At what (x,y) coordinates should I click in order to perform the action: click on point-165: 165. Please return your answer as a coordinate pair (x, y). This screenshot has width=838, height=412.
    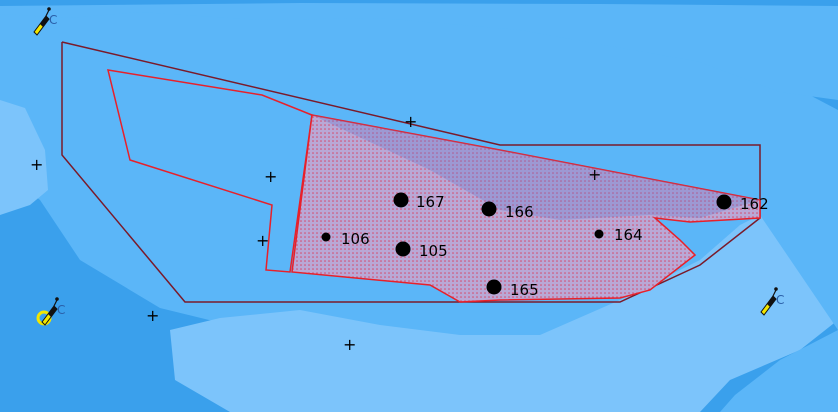
    Looking at the image, I should click on (512, 289).